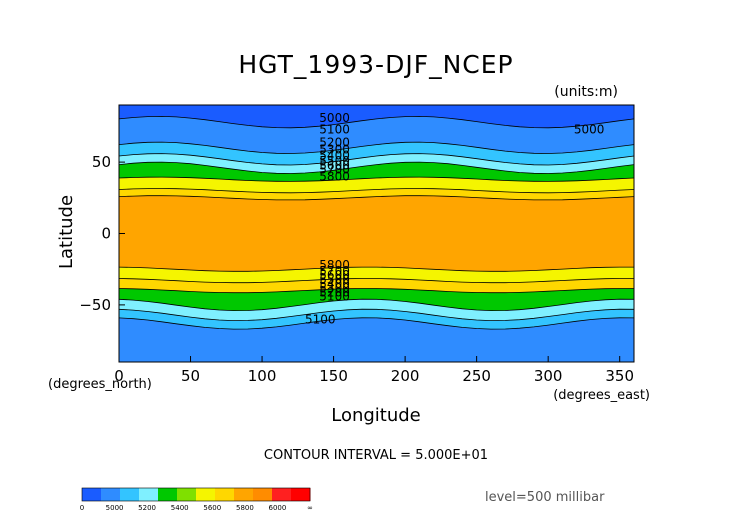  What do you see at coordinates (310, 508) in the screenshot?
I see `colorbar-tick-label: ∞` at bounding box center [310, 508].